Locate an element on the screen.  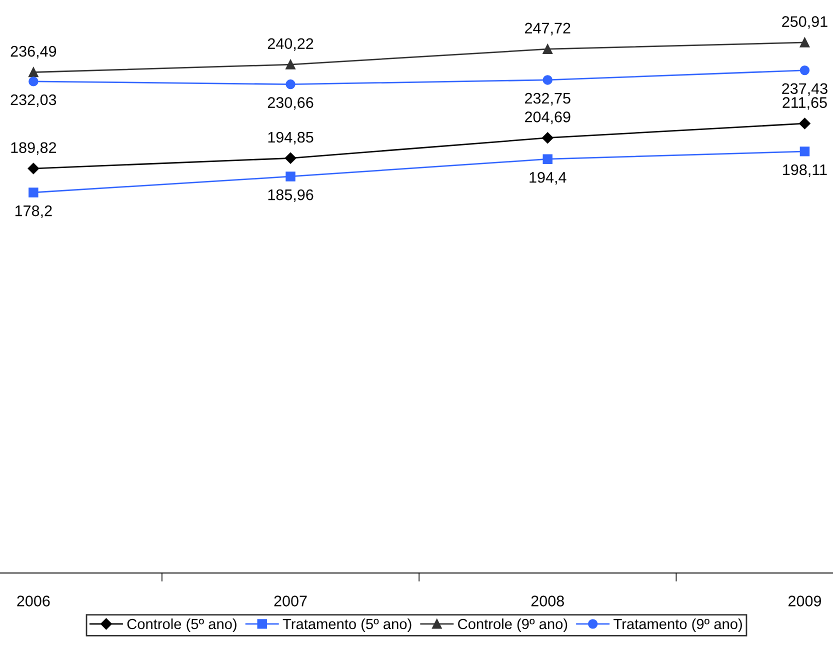
data-label: 194,85 is located at coordinates (291, 138).